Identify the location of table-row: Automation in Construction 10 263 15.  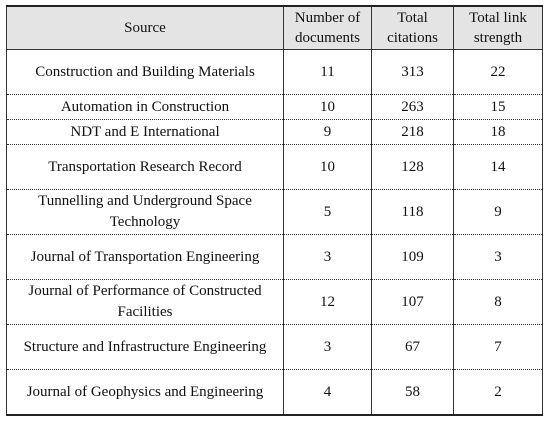
(274, 107).